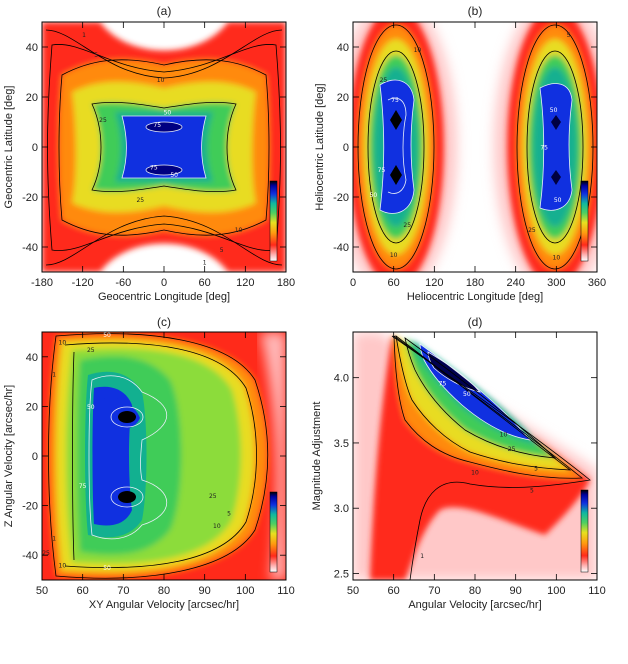  Describe the element at coordinates (245, 283) in the screenshot. I see `panel-a-xtick-label: 120` at that location.